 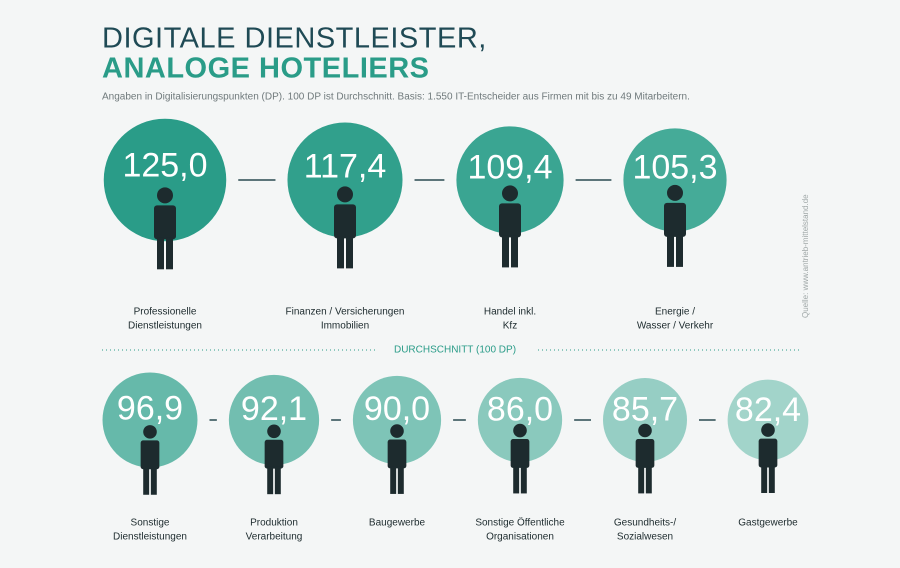 I want to click on title-line: DIGITALE DIENSTLEISTER,, so click(x=294, y=39).